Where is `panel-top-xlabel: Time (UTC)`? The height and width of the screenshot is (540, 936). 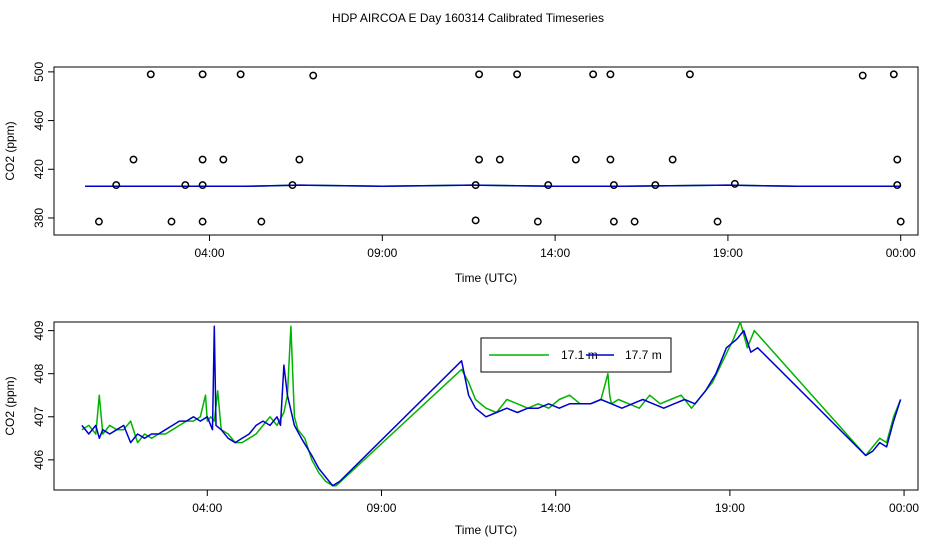 panel-top-xlabel: Time (UTC) is located at coordinates (486, 278).